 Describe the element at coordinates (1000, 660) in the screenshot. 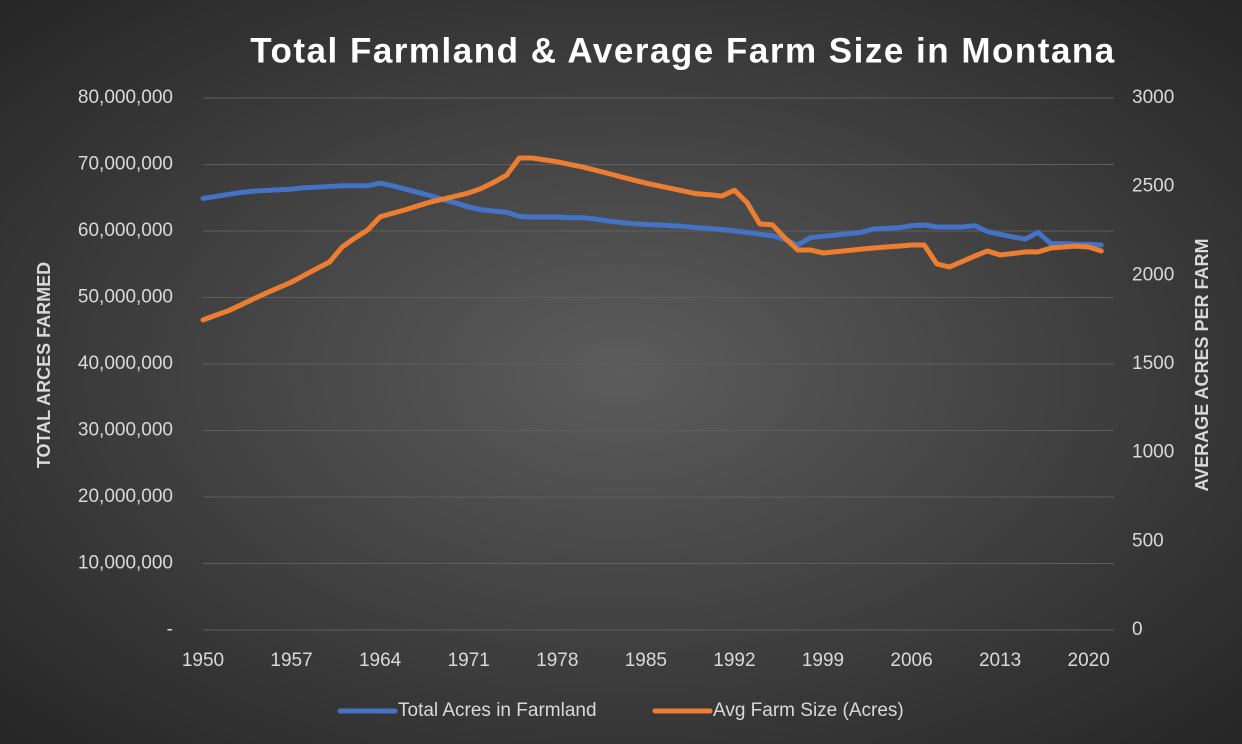

I see `x-tick-label: 2013` at that location.